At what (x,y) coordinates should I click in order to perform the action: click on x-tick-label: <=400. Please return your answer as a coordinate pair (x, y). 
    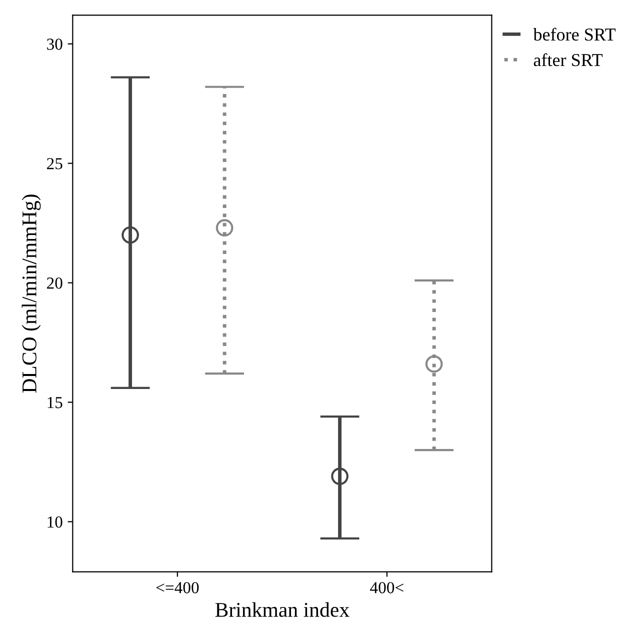
    Looking at the image, I should click on (177, 588).